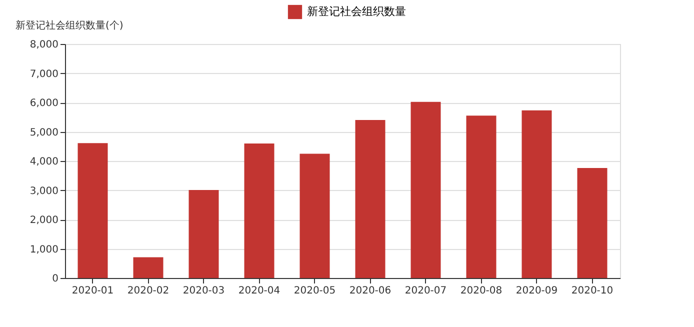  Describe the element at coordinates (44, 191) in the screenshot. I see `y-tick-label: 3,000` at that location.